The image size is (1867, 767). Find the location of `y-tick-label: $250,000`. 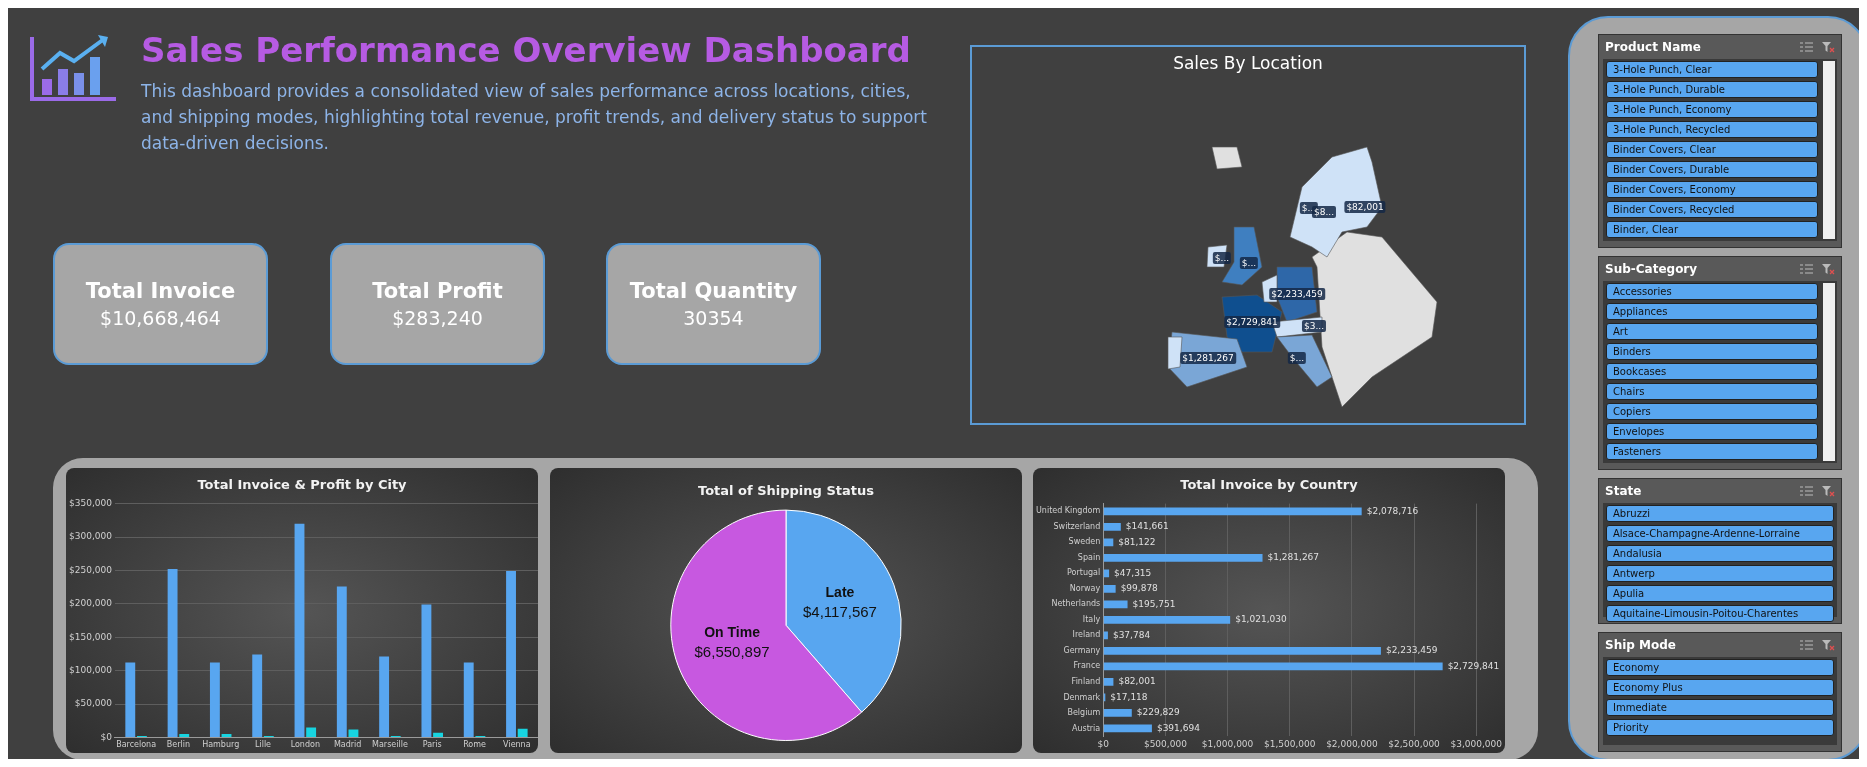

y-tick-label: $250,000 is located at coordinates (90, 569).